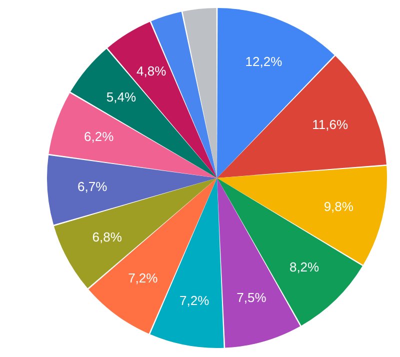 Image resolution: width=400 pixels, height=357 pixels. I want to click on data-label: 5,4%, so click(121, 97).